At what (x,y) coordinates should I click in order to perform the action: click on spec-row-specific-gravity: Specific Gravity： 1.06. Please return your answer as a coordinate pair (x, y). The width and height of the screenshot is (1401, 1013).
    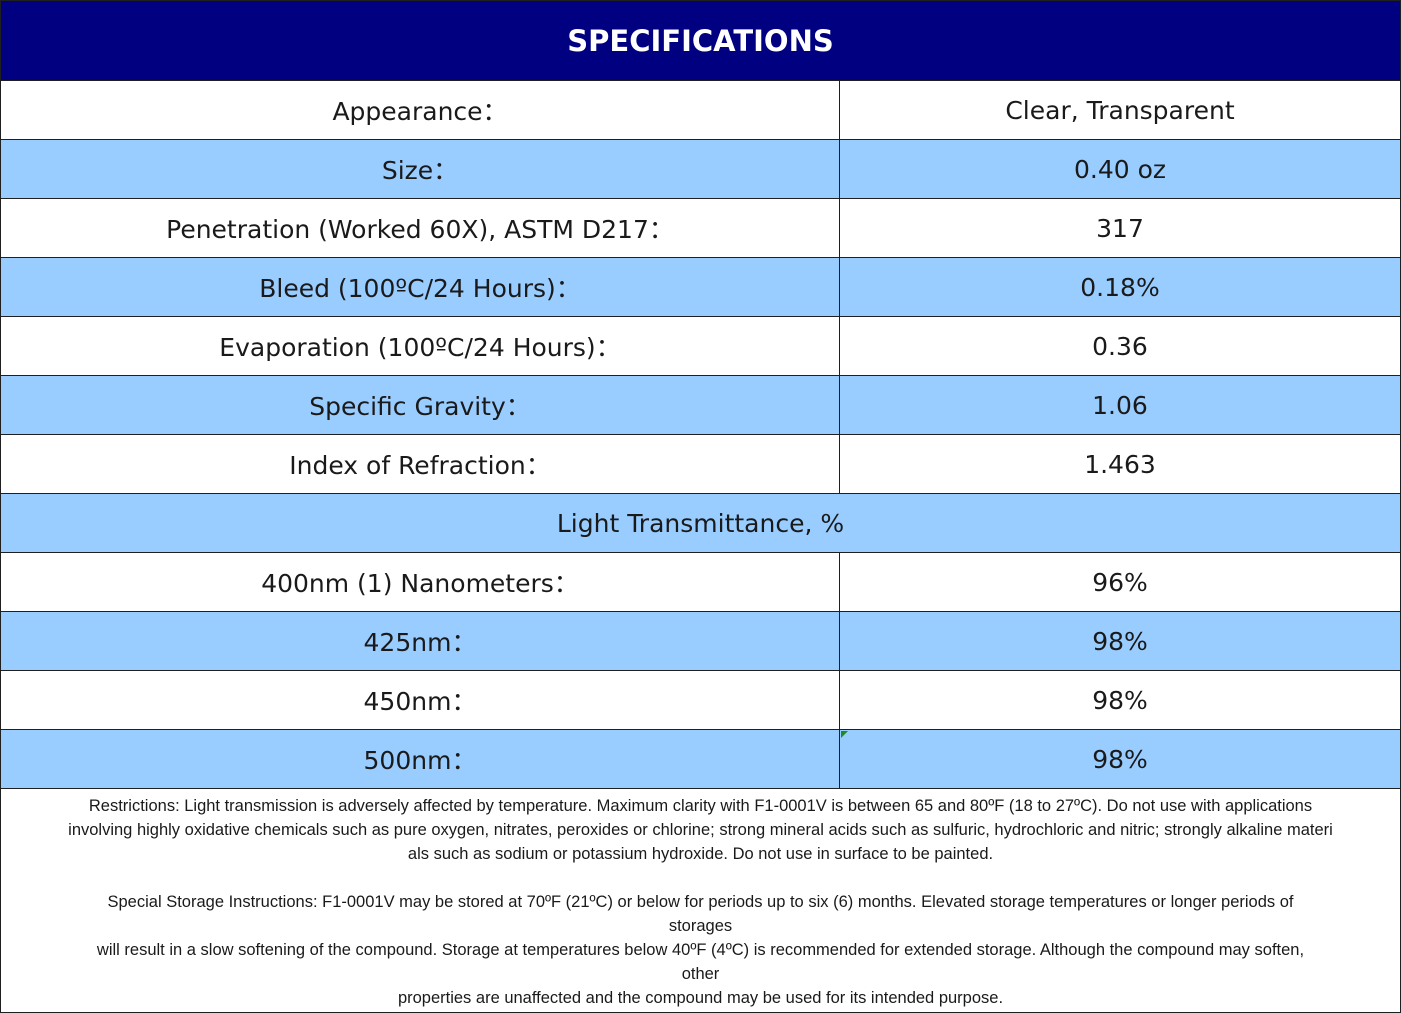
    Looking at the image, I should click on (700, 405).